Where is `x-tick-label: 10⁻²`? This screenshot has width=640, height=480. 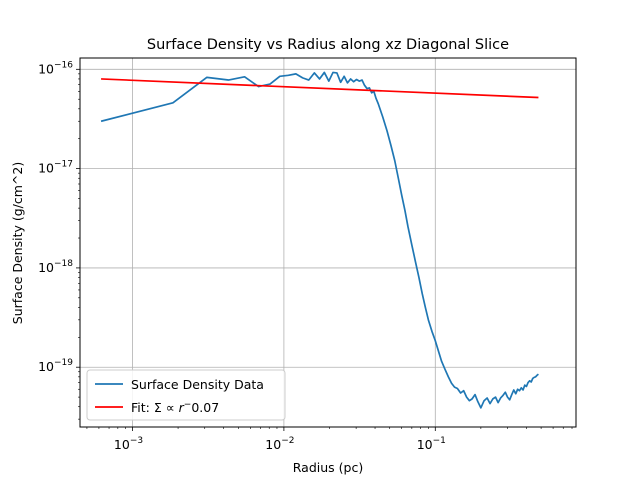
x-tick-label: 10⁻² is located at coordinates (279, 444).